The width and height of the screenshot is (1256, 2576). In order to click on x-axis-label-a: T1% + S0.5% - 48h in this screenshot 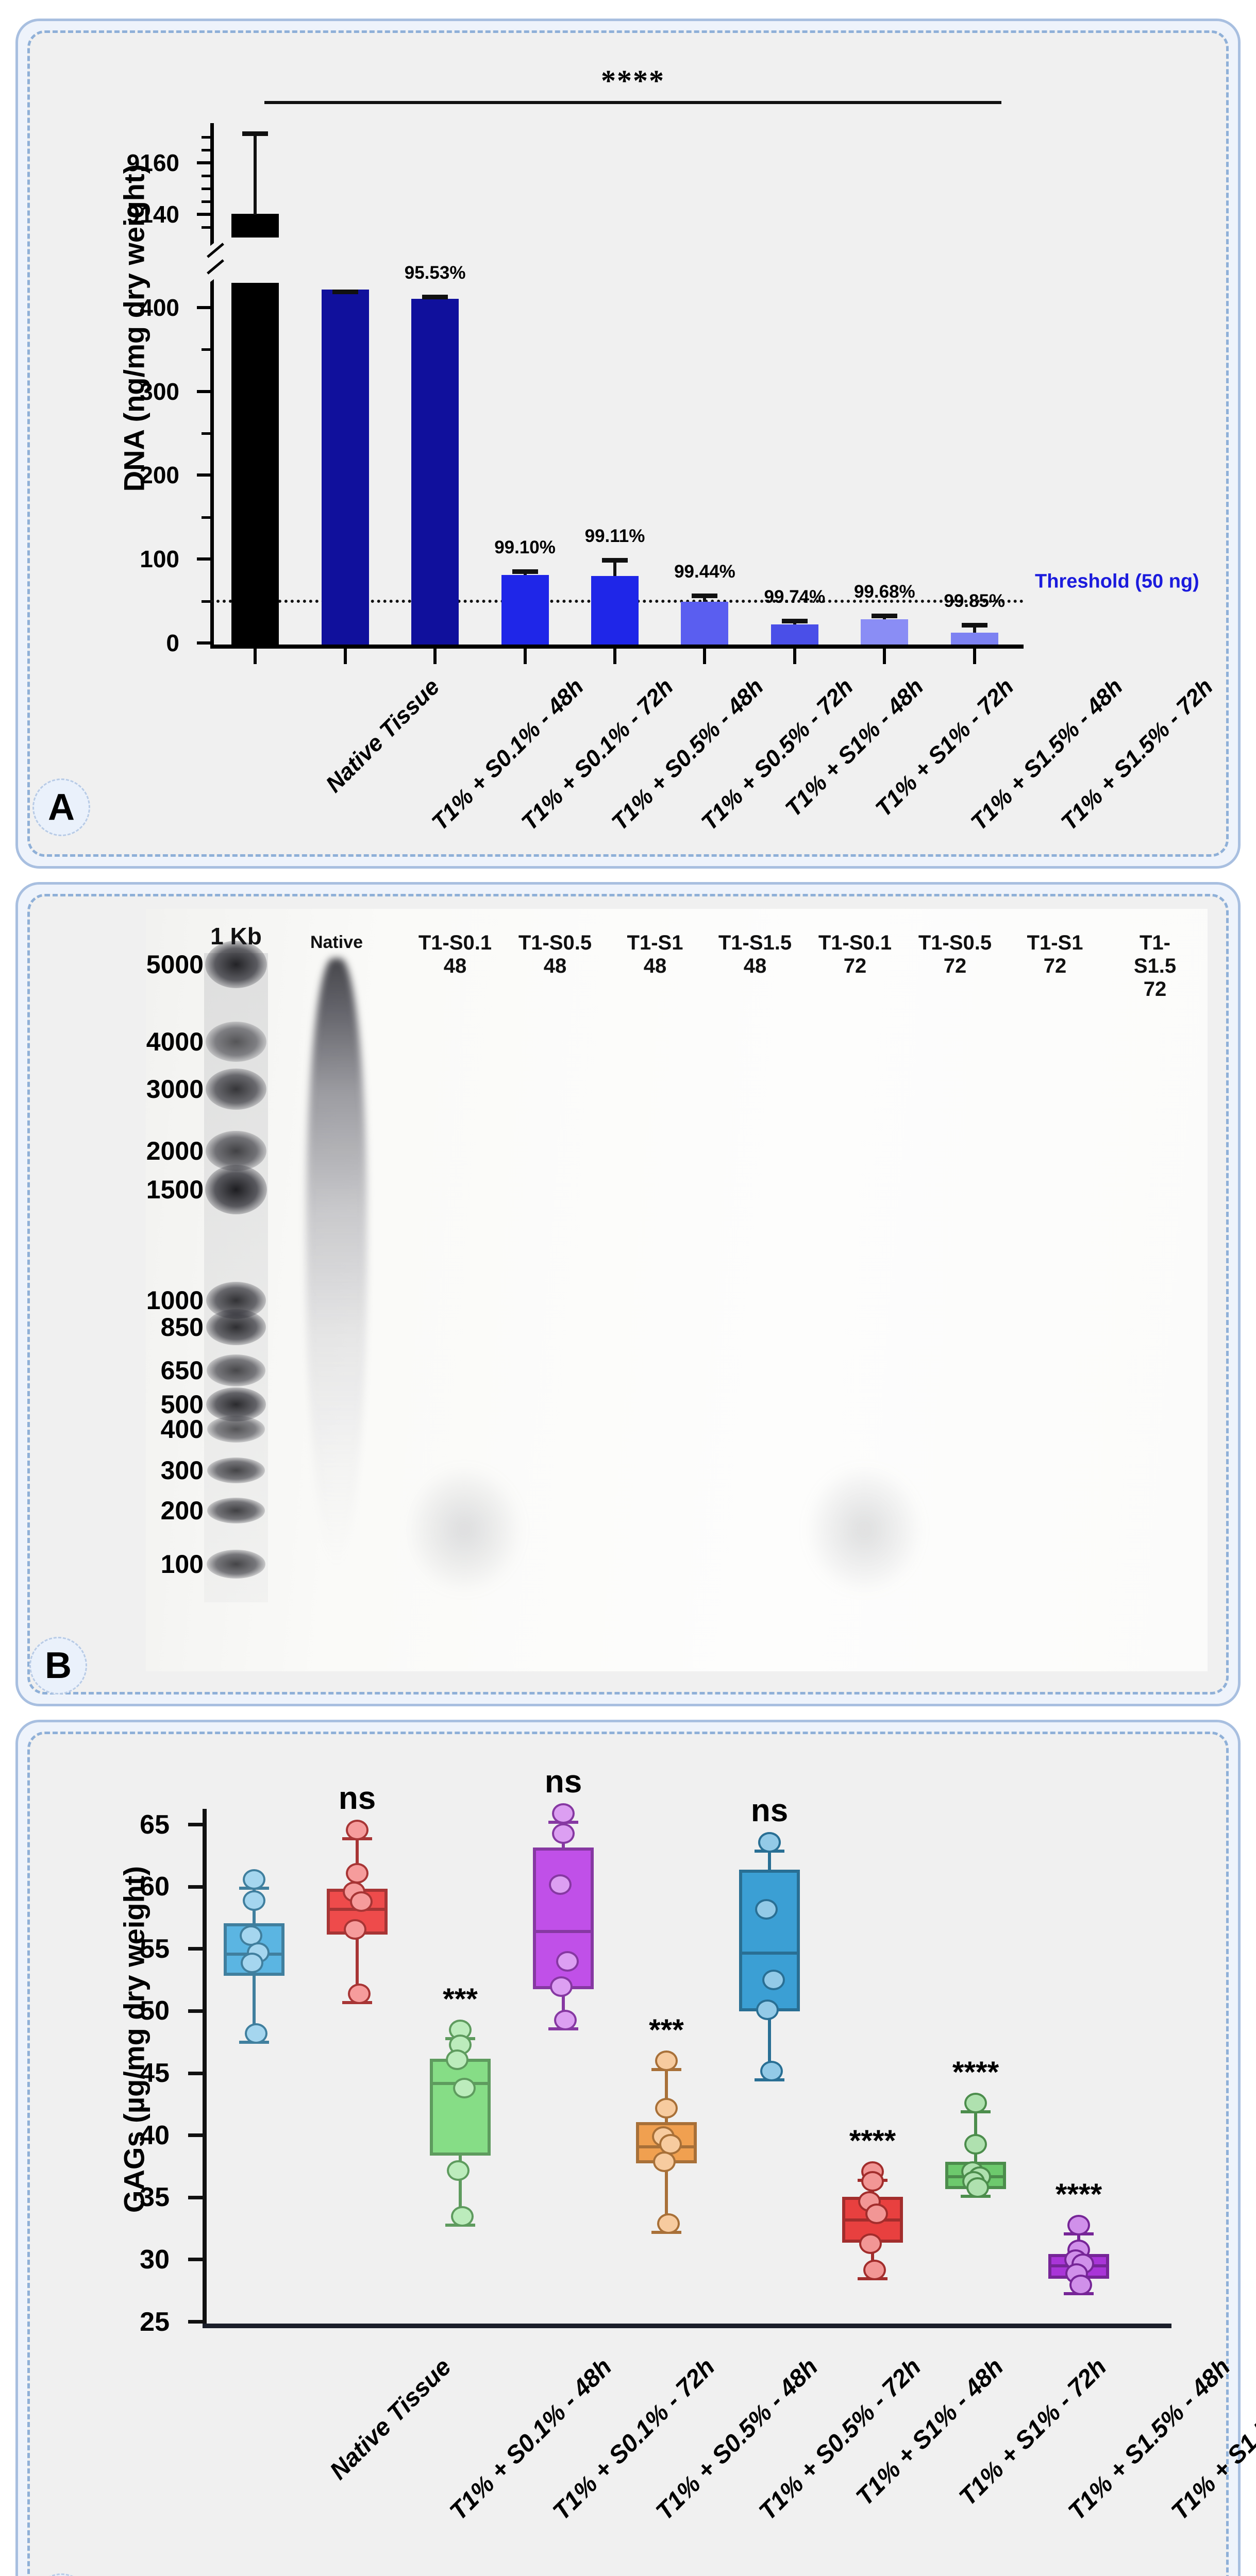, I will do `click(687, 754)`.